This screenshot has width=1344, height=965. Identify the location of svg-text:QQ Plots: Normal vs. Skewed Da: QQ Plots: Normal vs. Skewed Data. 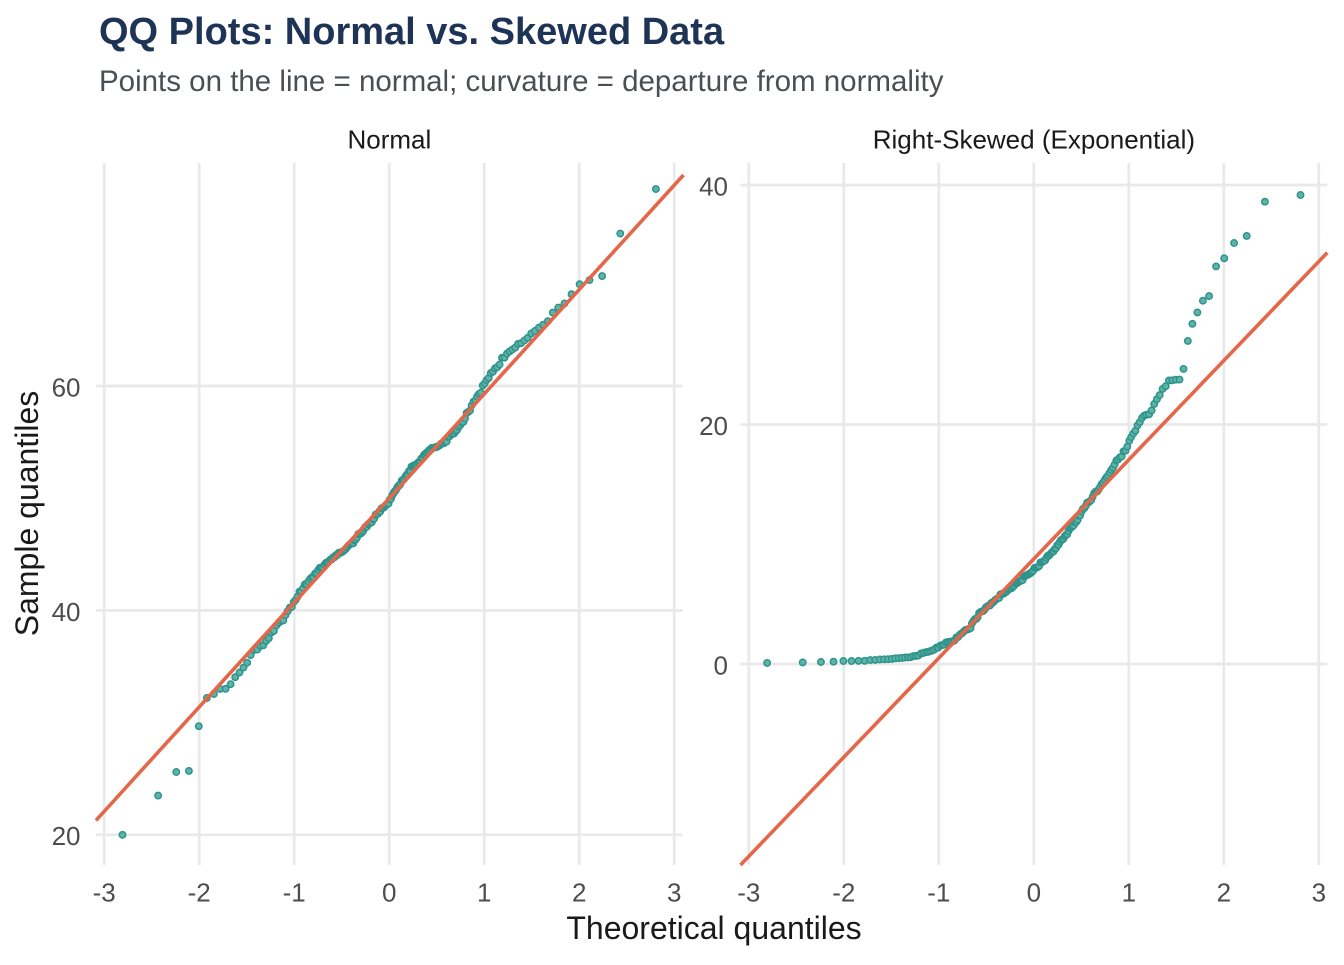
(412, 32).